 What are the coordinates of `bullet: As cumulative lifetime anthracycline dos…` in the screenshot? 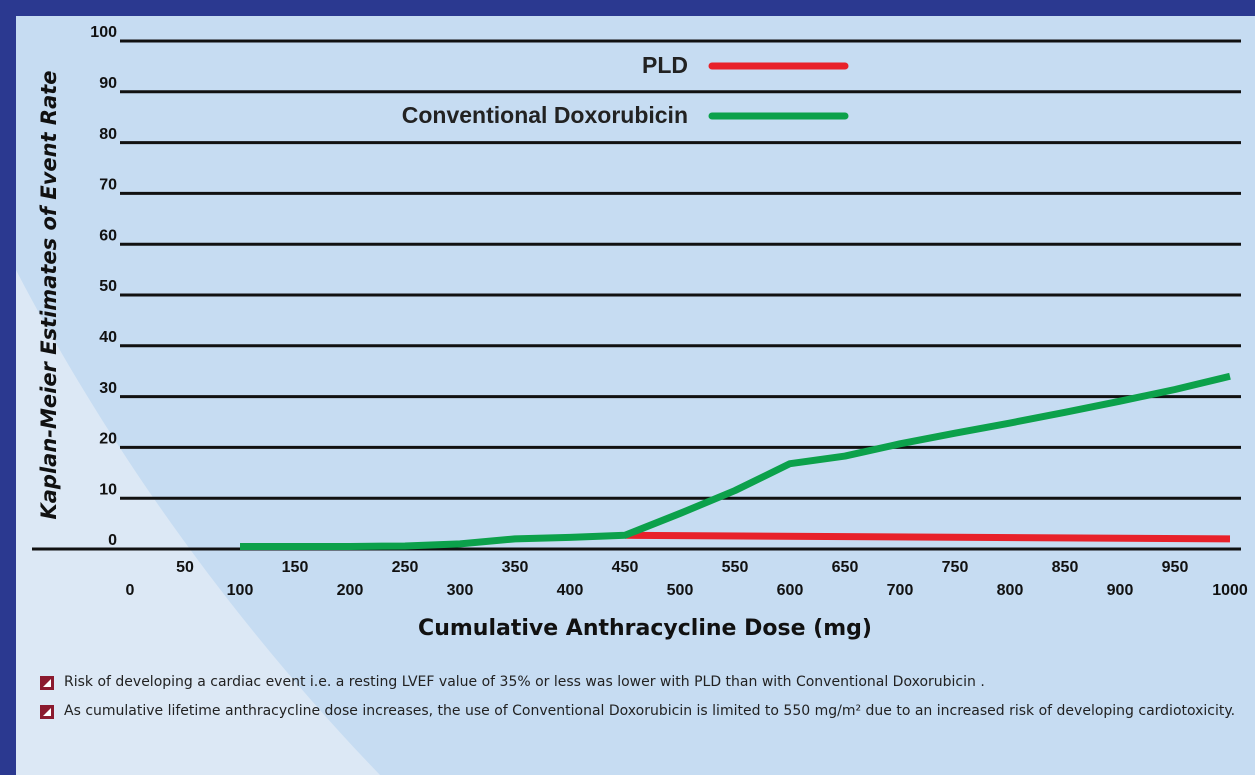 It's located at (647, 711).